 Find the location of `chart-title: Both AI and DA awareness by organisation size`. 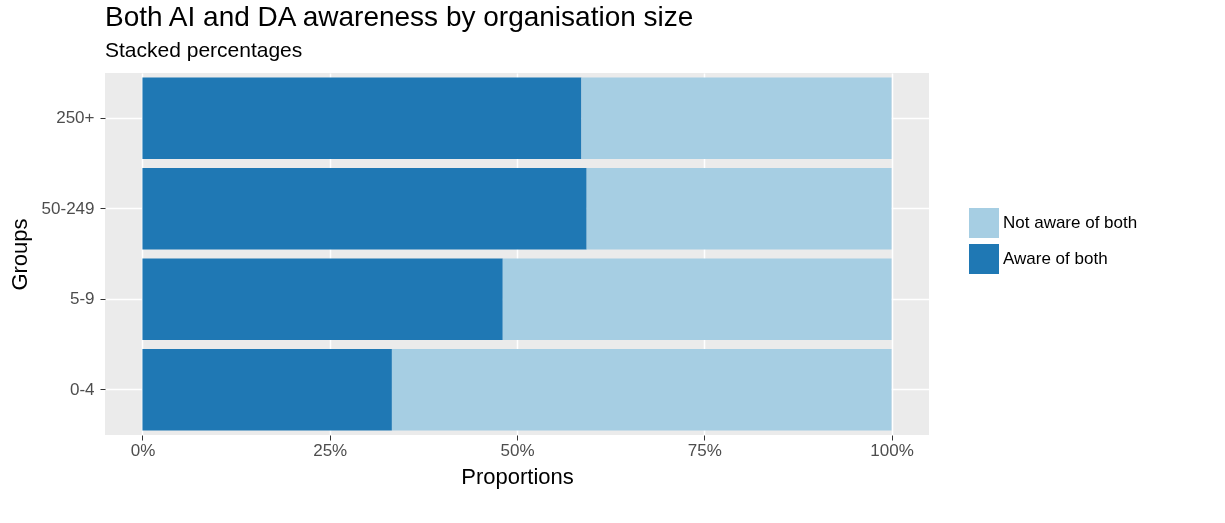

chart-title: Both AI and DA awareness by organisation size is located at coordinates (399, 16).